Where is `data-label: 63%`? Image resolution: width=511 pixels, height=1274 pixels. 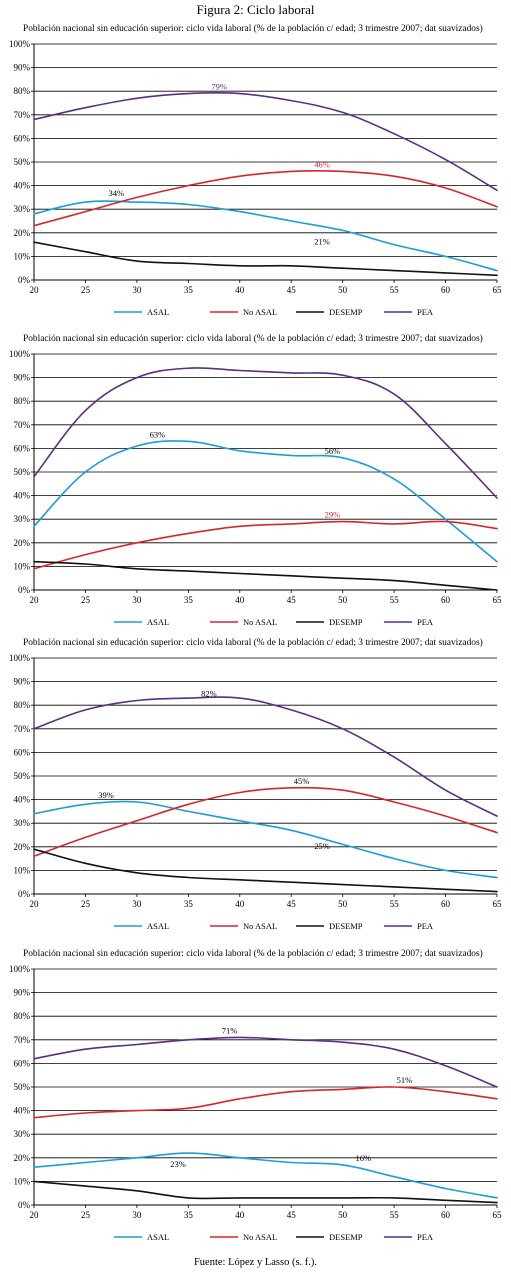
data-label: 63% is located at coordinates (158, 434).